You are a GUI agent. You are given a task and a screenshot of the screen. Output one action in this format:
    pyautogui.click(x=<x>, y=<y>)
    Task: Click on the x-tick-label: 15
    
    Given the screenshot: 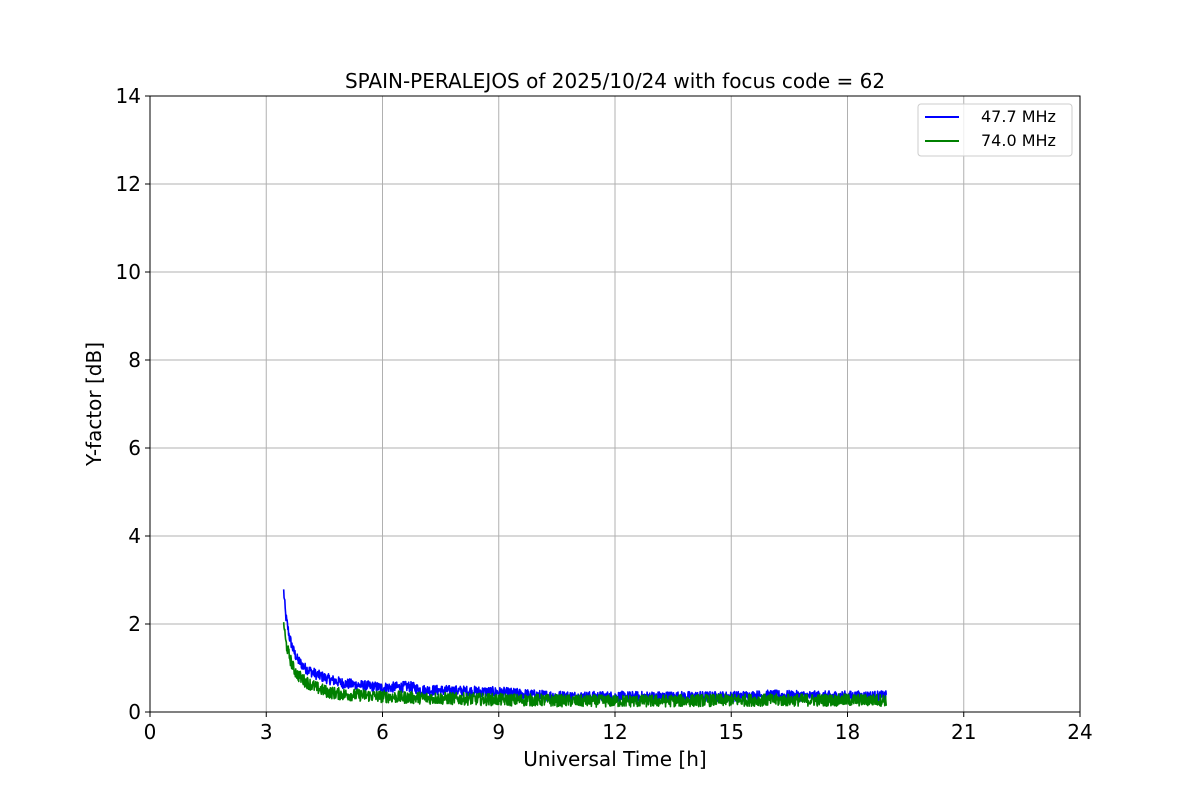 What is the action you would take?
    pyautogui.click(x=731, y=732)
    